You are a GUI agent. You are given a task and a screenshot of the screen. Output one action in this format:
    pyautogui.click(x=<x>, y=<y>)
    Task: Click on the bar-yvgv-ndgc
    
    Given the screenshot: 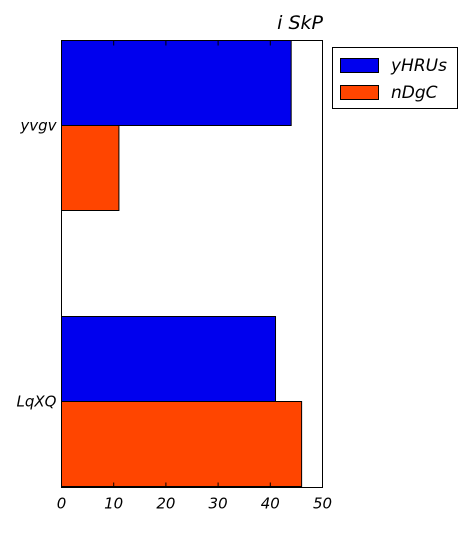 What is the action you would take?
    pyautogui.click(x=90, y=168)
    